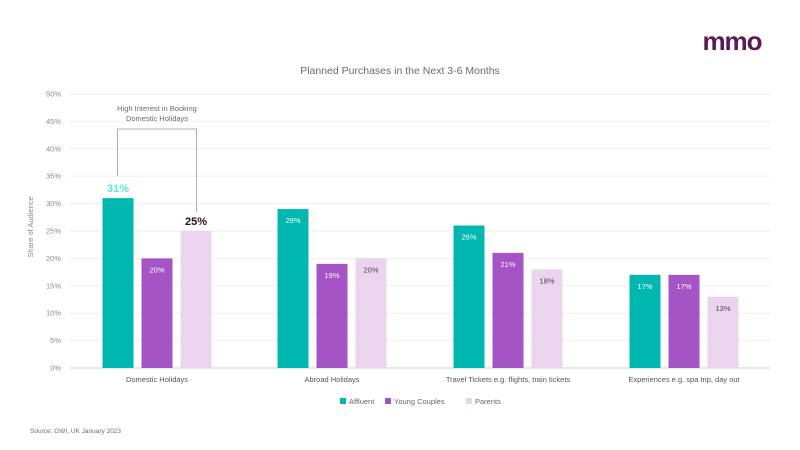 This screenshot has height=450, width=800. Describe the element at coordinates (118, 189) in the screenshot. I see `data-label: 31%` at that location.